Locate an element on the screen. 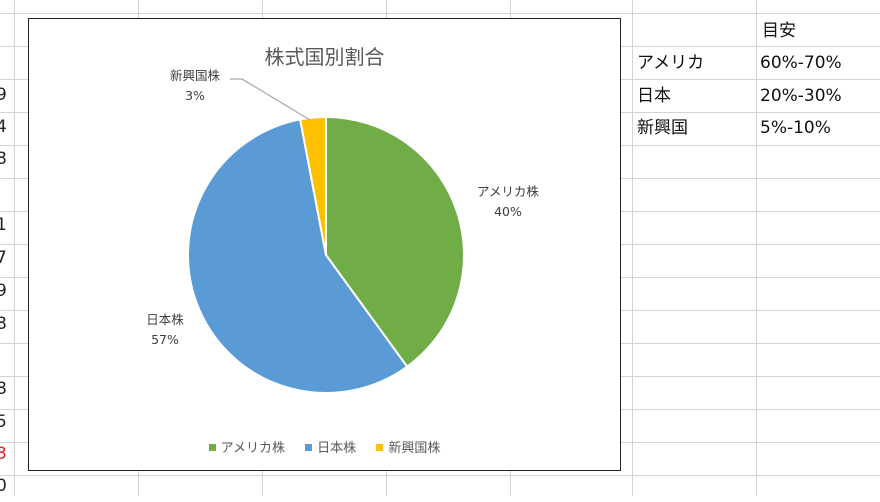  pie-slice-america is located at coordinates (395, 242).